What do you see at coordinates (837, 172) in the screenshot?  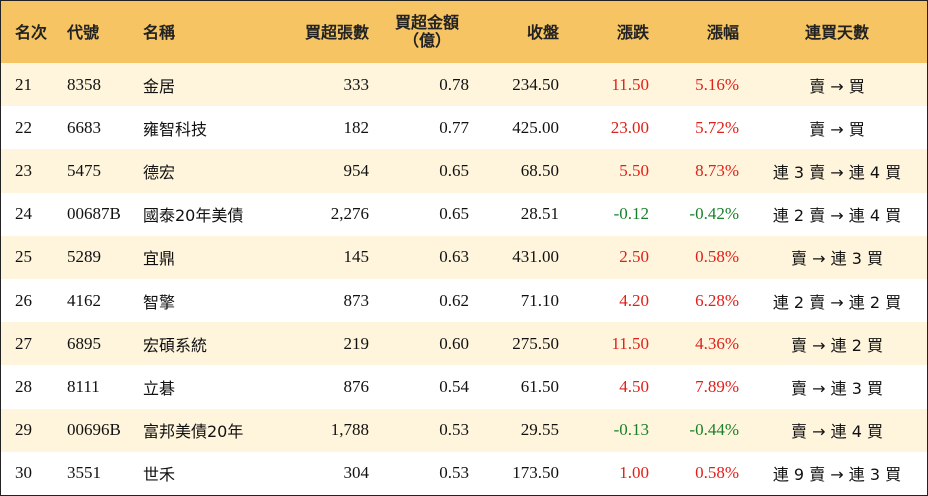 I see `cell-streak: 連 3 賣 → 連 4 買` at bounding box center [837, 172].